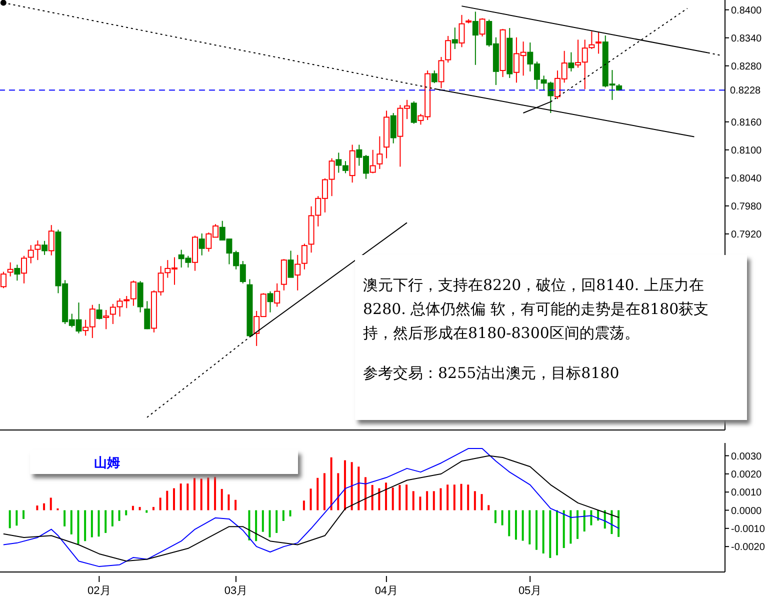 The height and width of the screenshot is (600, 769). I want to click on y-tick-label: 0.0000, so click(746, 511).